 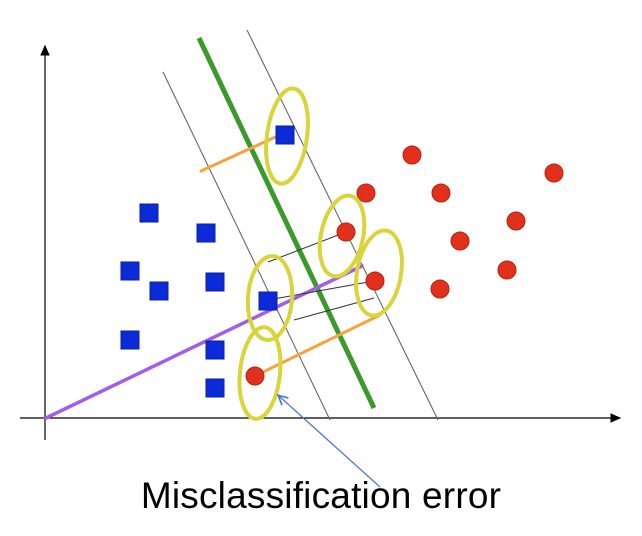 I want to click on misclassification-line, so click(x=204, y=342).